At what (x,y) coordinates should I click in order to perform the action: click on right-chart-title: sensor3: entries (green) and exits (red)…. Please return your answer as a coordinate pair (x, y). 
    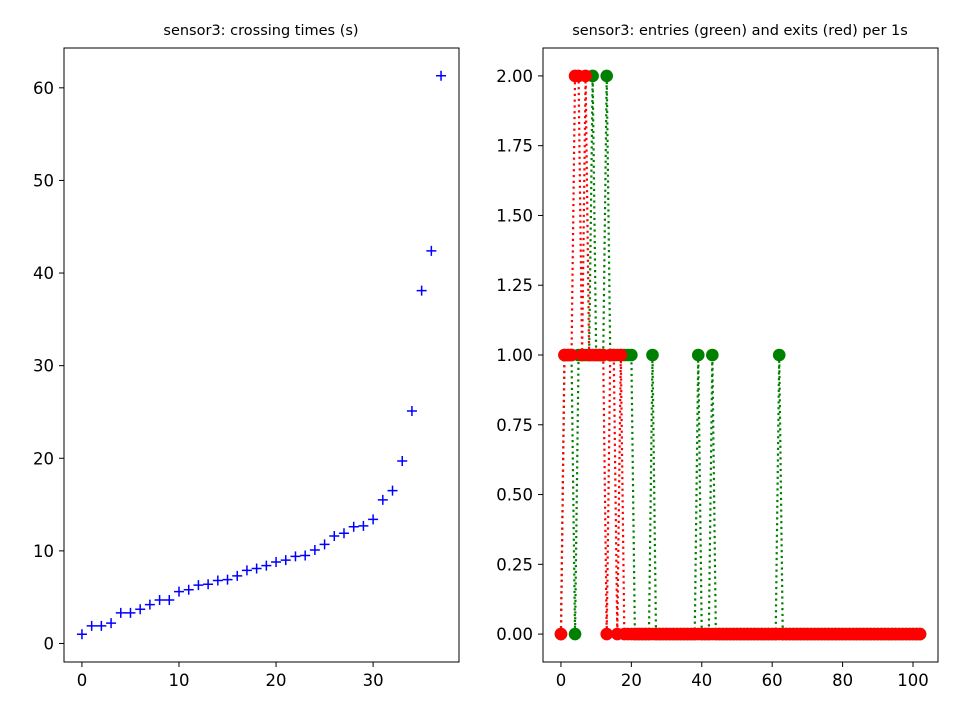
    Looking at the image, I should click on (740, 31).